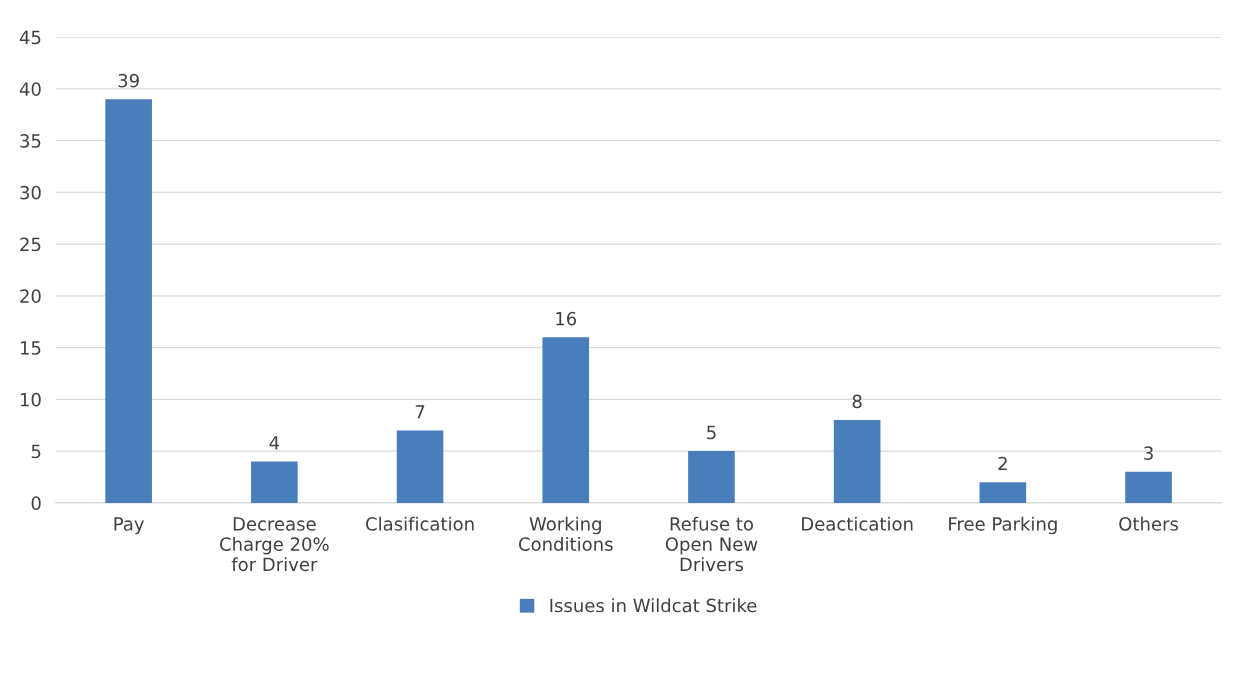 The image size is (1240, 675). What do you see at coordinates (711, 432) in the screenshot?
I see `data-label: 5` at bounding box center [711, 432].